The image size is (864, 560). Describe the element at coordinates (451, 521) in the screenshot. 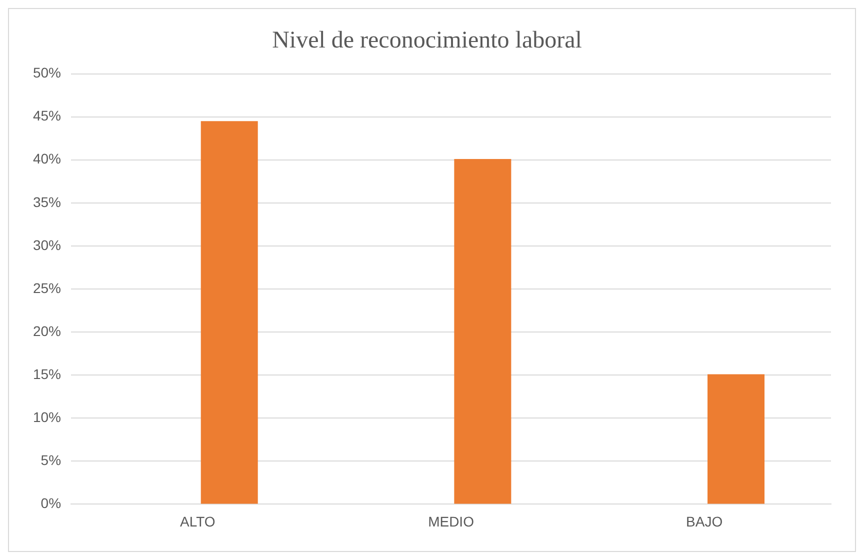

I see `x-tick-label: MEDIO` at that location.